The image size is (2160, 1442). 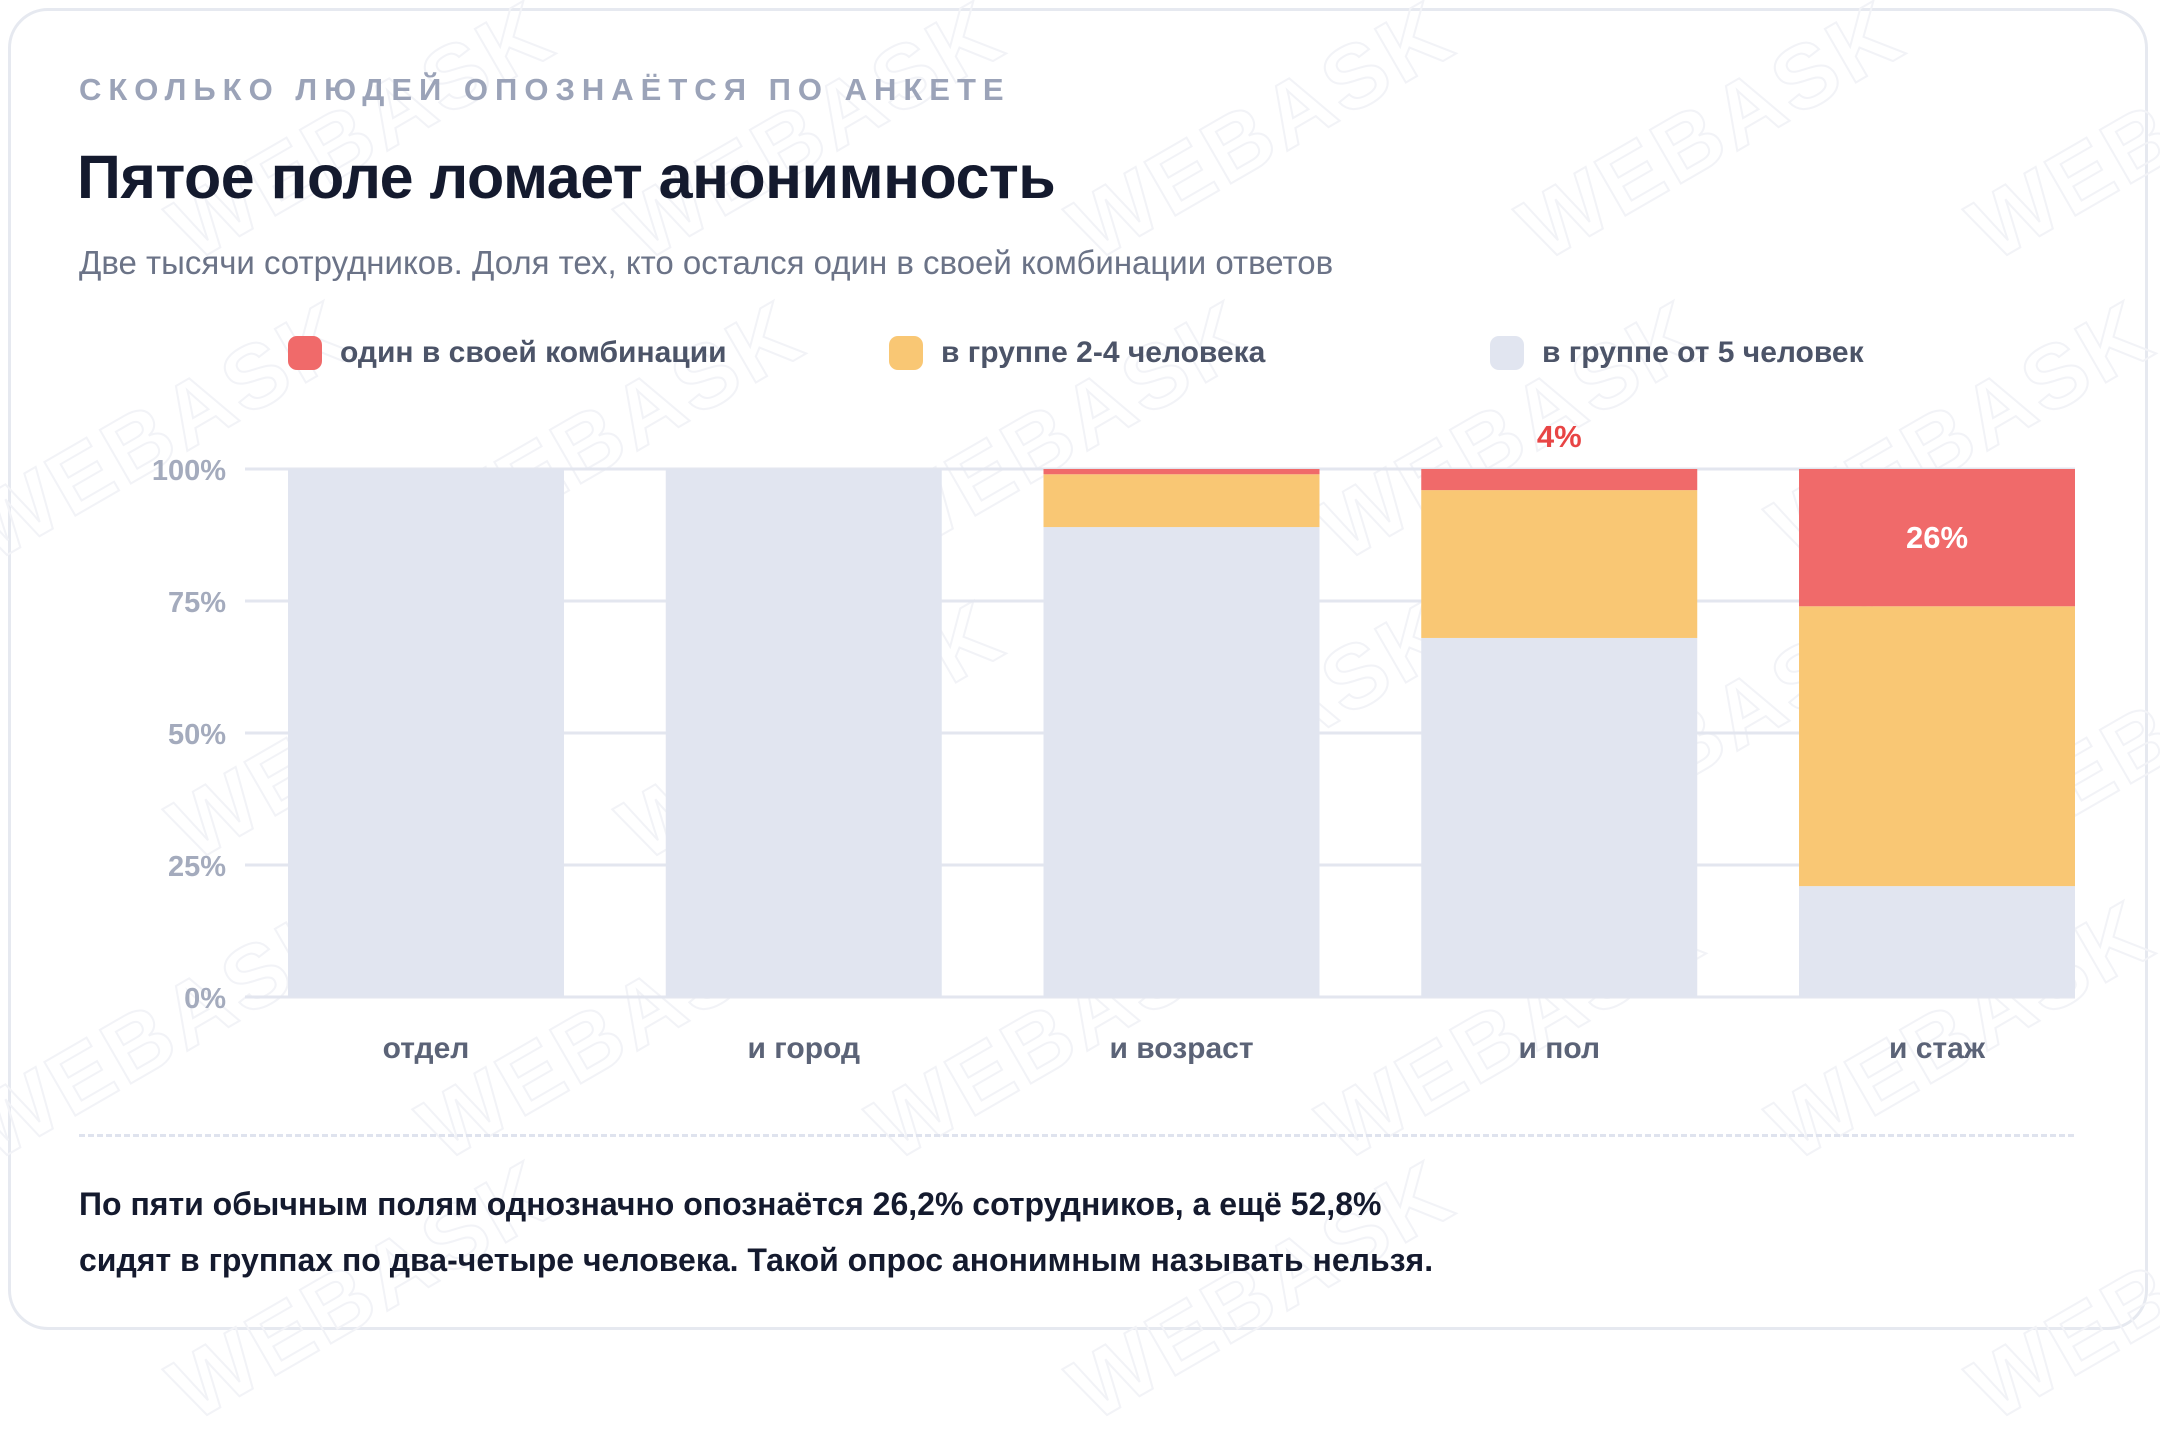 What do you see at coordinates (1103, 352) in the screenshot?
I see `legend-label-small-group: в группе 2-4 человека` at bounding box center [1103, 352].